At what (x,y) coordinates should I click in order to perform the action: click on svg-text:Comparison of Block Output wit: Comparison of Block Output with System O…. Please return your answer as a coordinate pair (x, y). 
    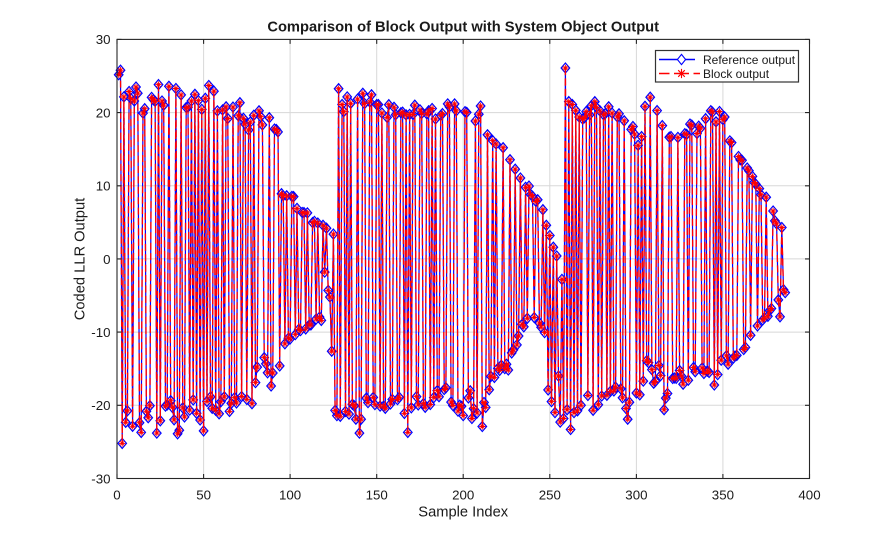
    Looking at the image, I should click on (463, 28).